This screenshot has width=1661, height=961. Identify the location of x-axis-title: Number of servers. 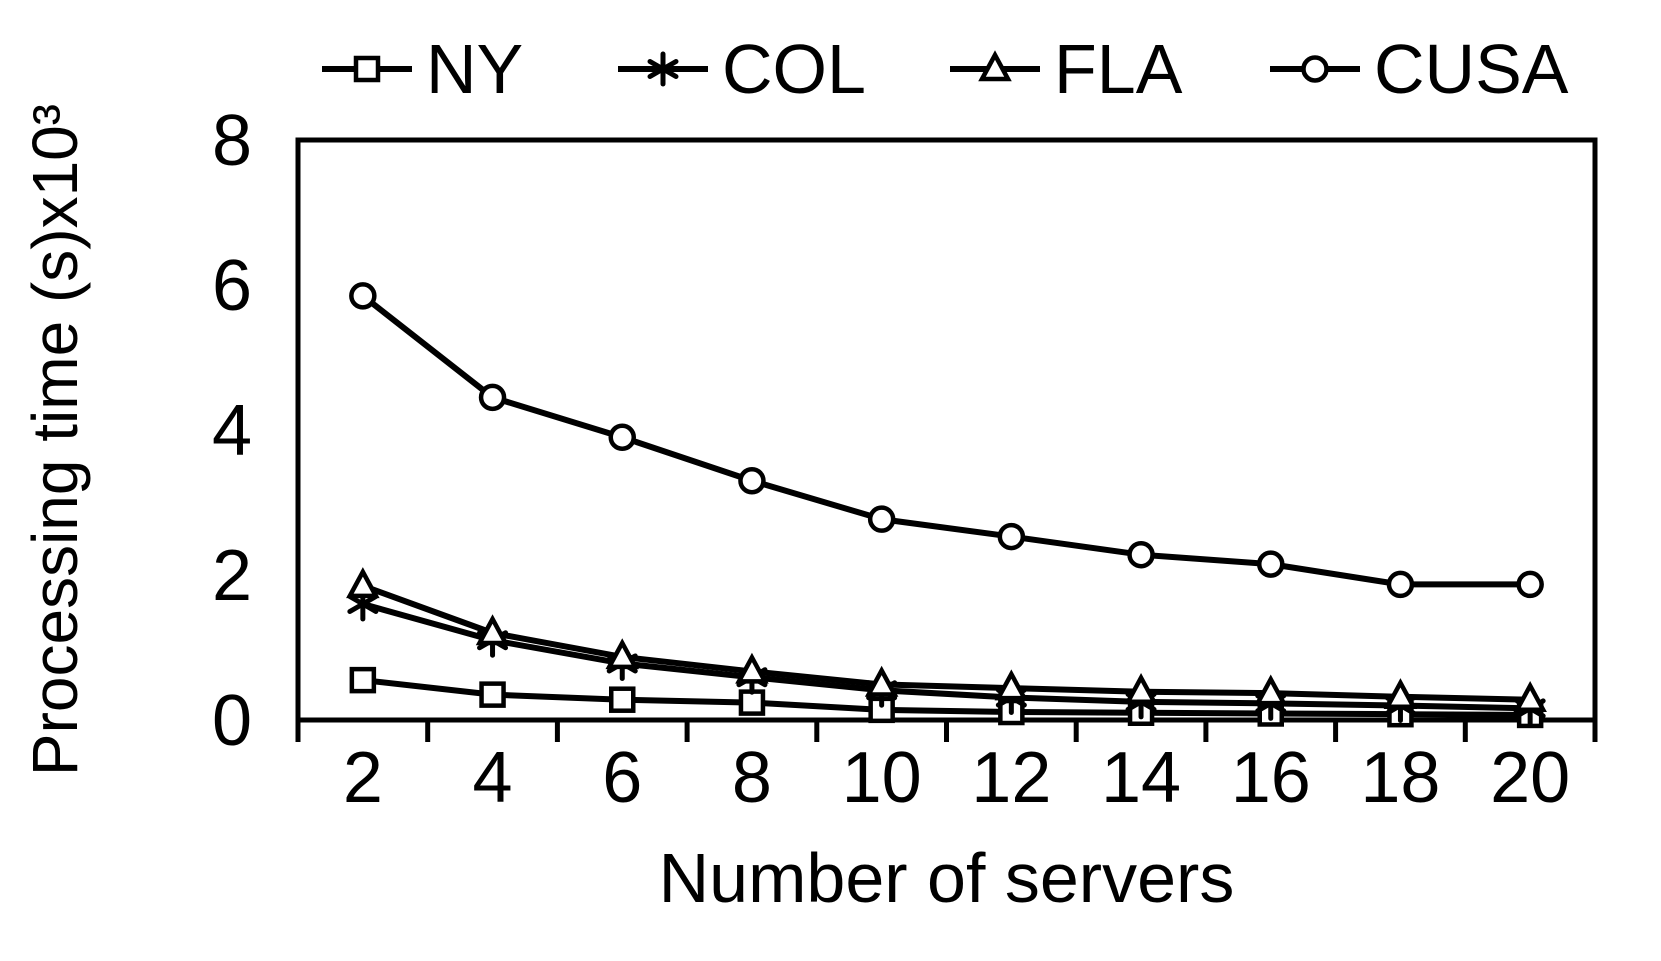
(946, 878).